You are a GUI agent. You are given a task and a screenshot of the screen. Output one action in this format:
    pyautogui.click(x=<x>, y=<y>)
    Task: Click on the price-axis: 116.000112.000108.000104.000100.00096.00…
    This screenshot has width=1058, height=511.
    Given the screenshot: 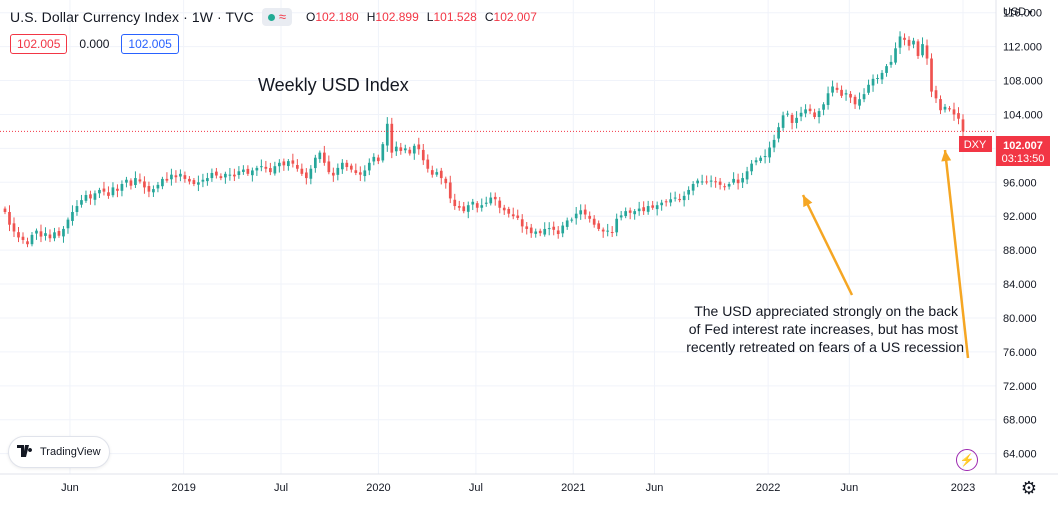 What is the action you would take?
    pyautogui.click(x=1019, y=237)
    